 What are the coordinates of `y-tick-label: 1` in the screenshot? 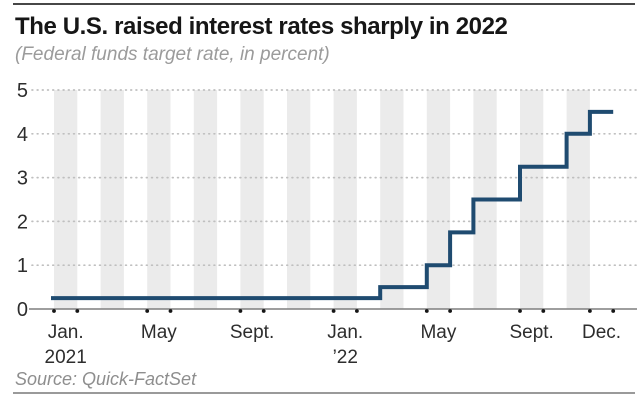 It's located at (22, 266).